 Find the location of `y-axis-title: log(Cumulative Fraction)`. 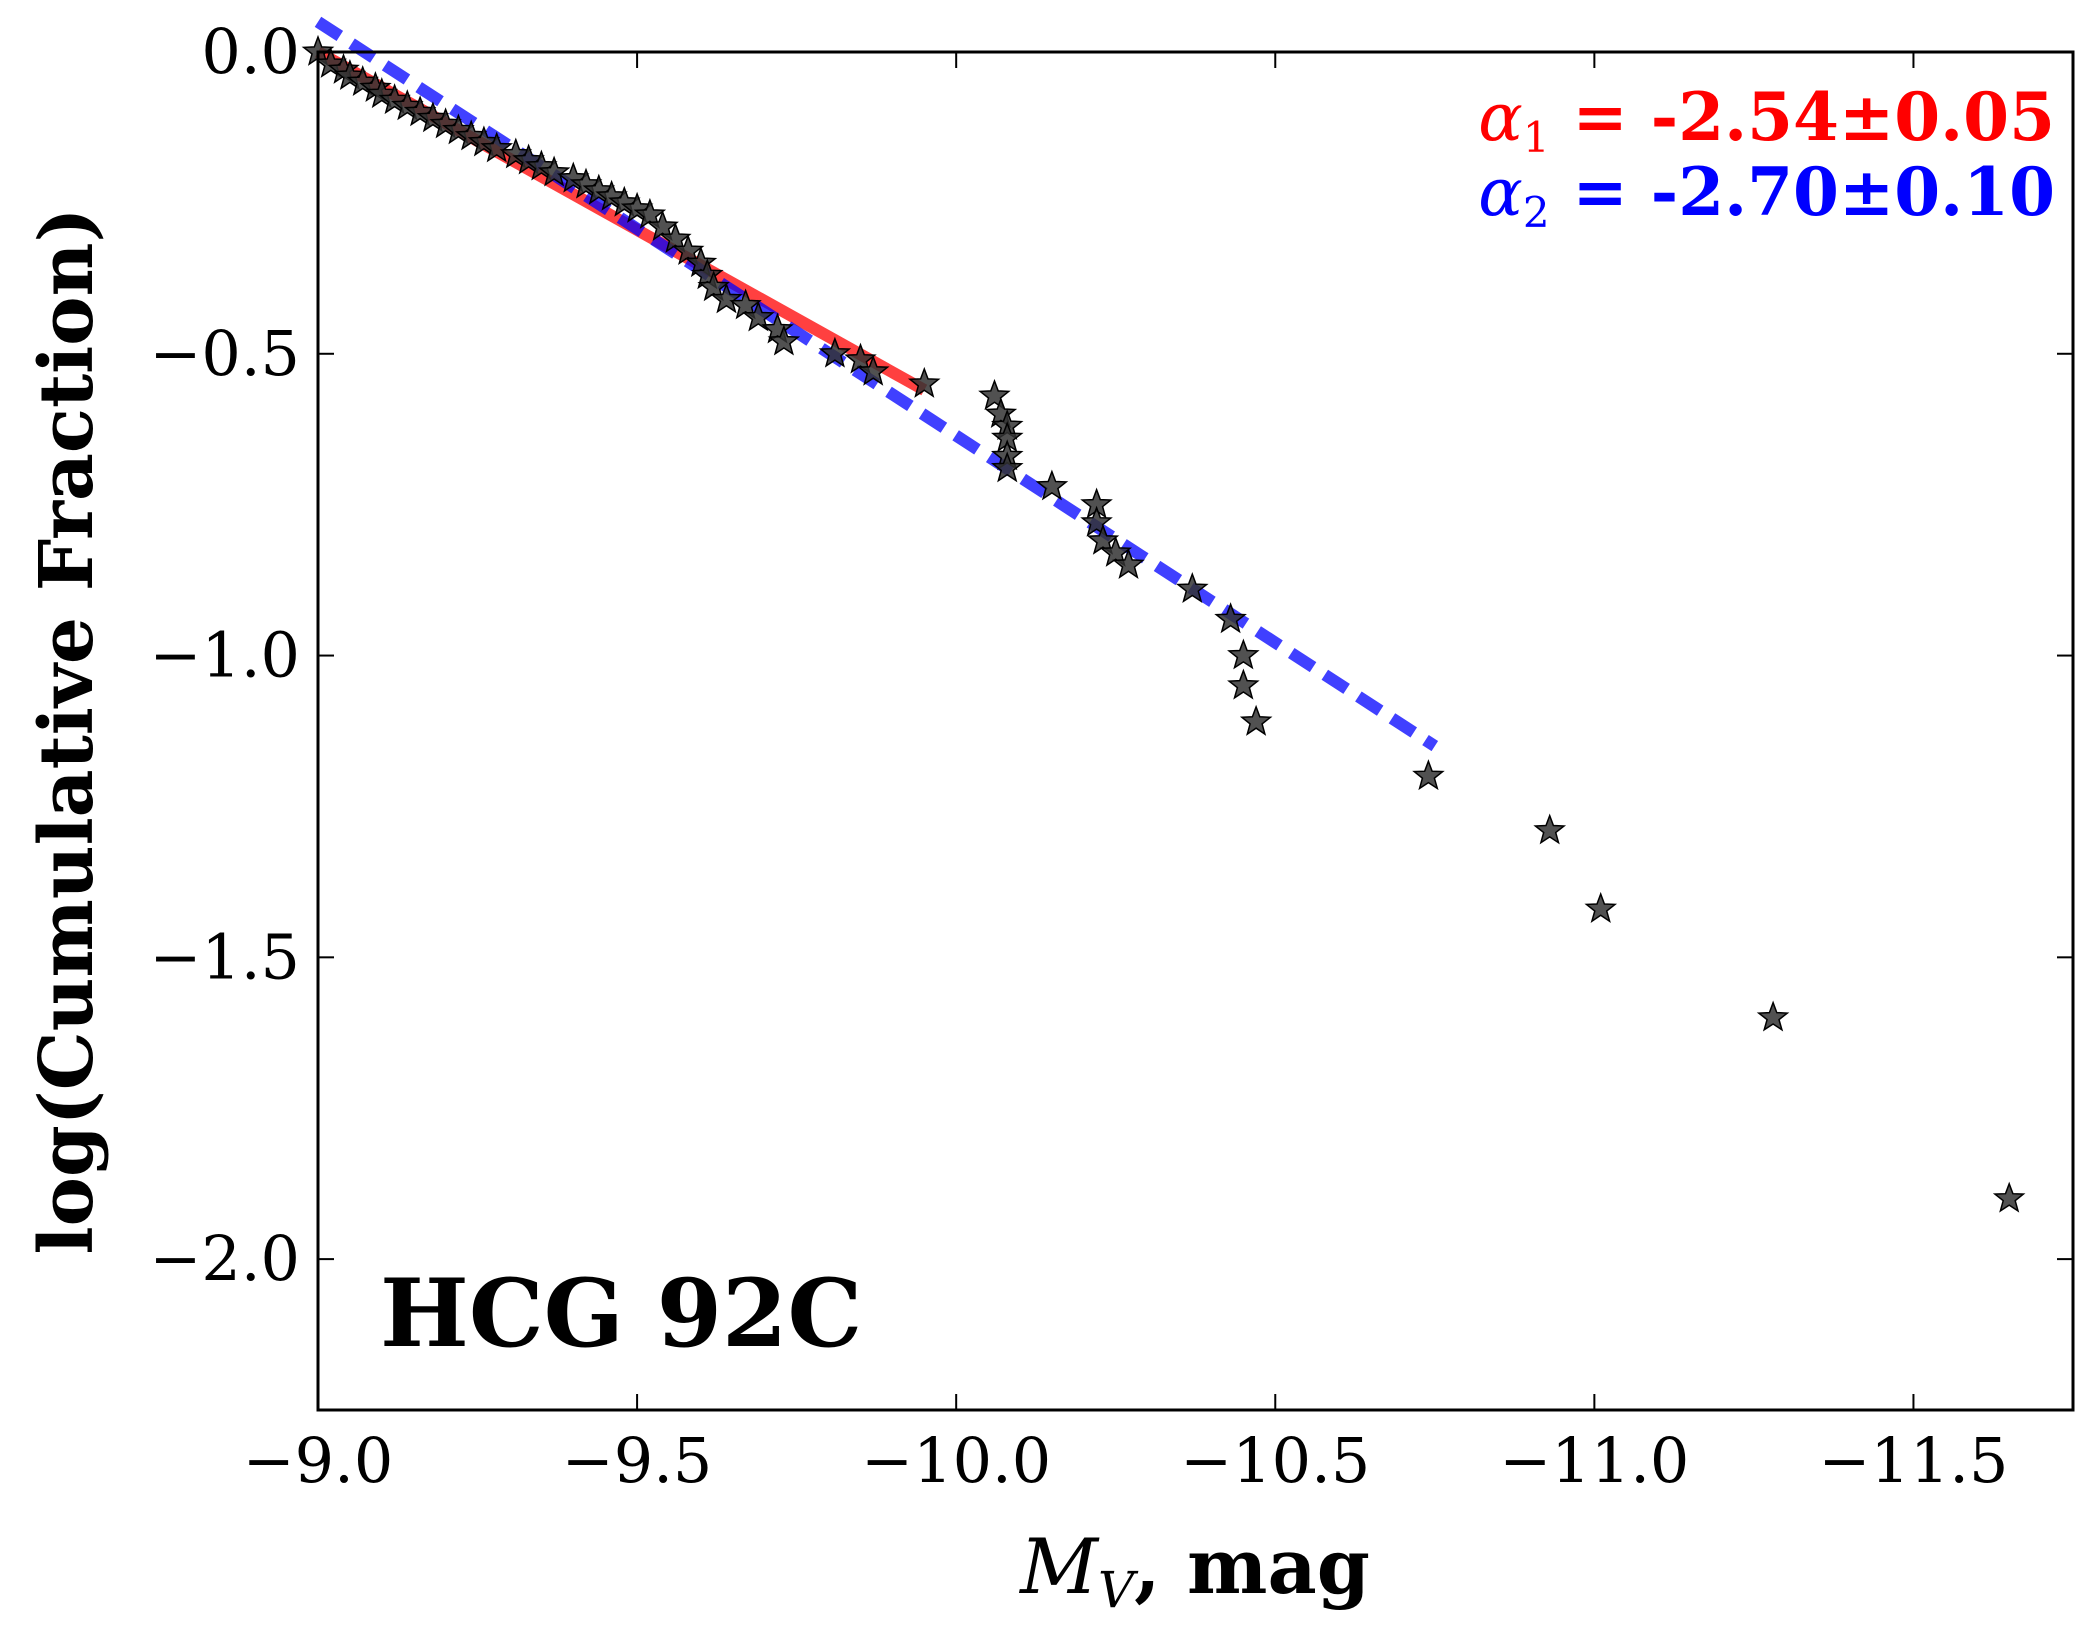

y-axis-title: log(Cumulative Fraction) is located at coordinates (67, 731).